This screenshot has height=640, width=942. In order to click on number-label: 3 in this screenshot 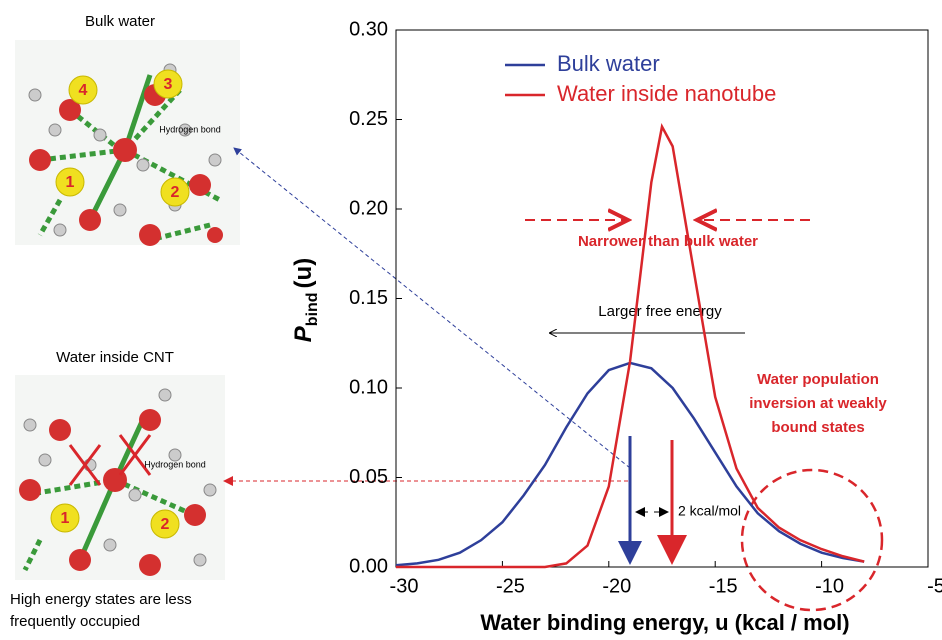, I will do `click(168, 84)`.